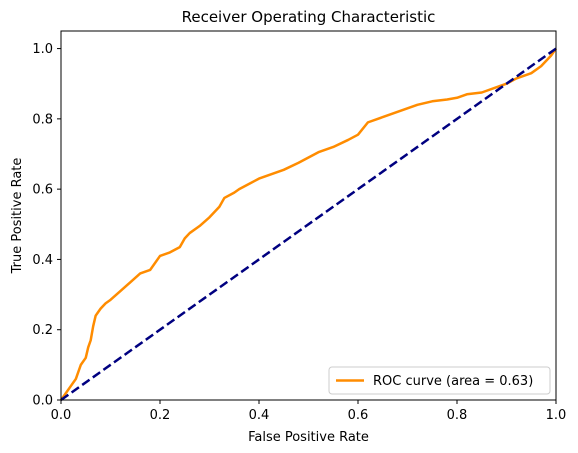 The image size is (578, 453). I want to click on x-tick-label: 0.0, so click(61, 415).